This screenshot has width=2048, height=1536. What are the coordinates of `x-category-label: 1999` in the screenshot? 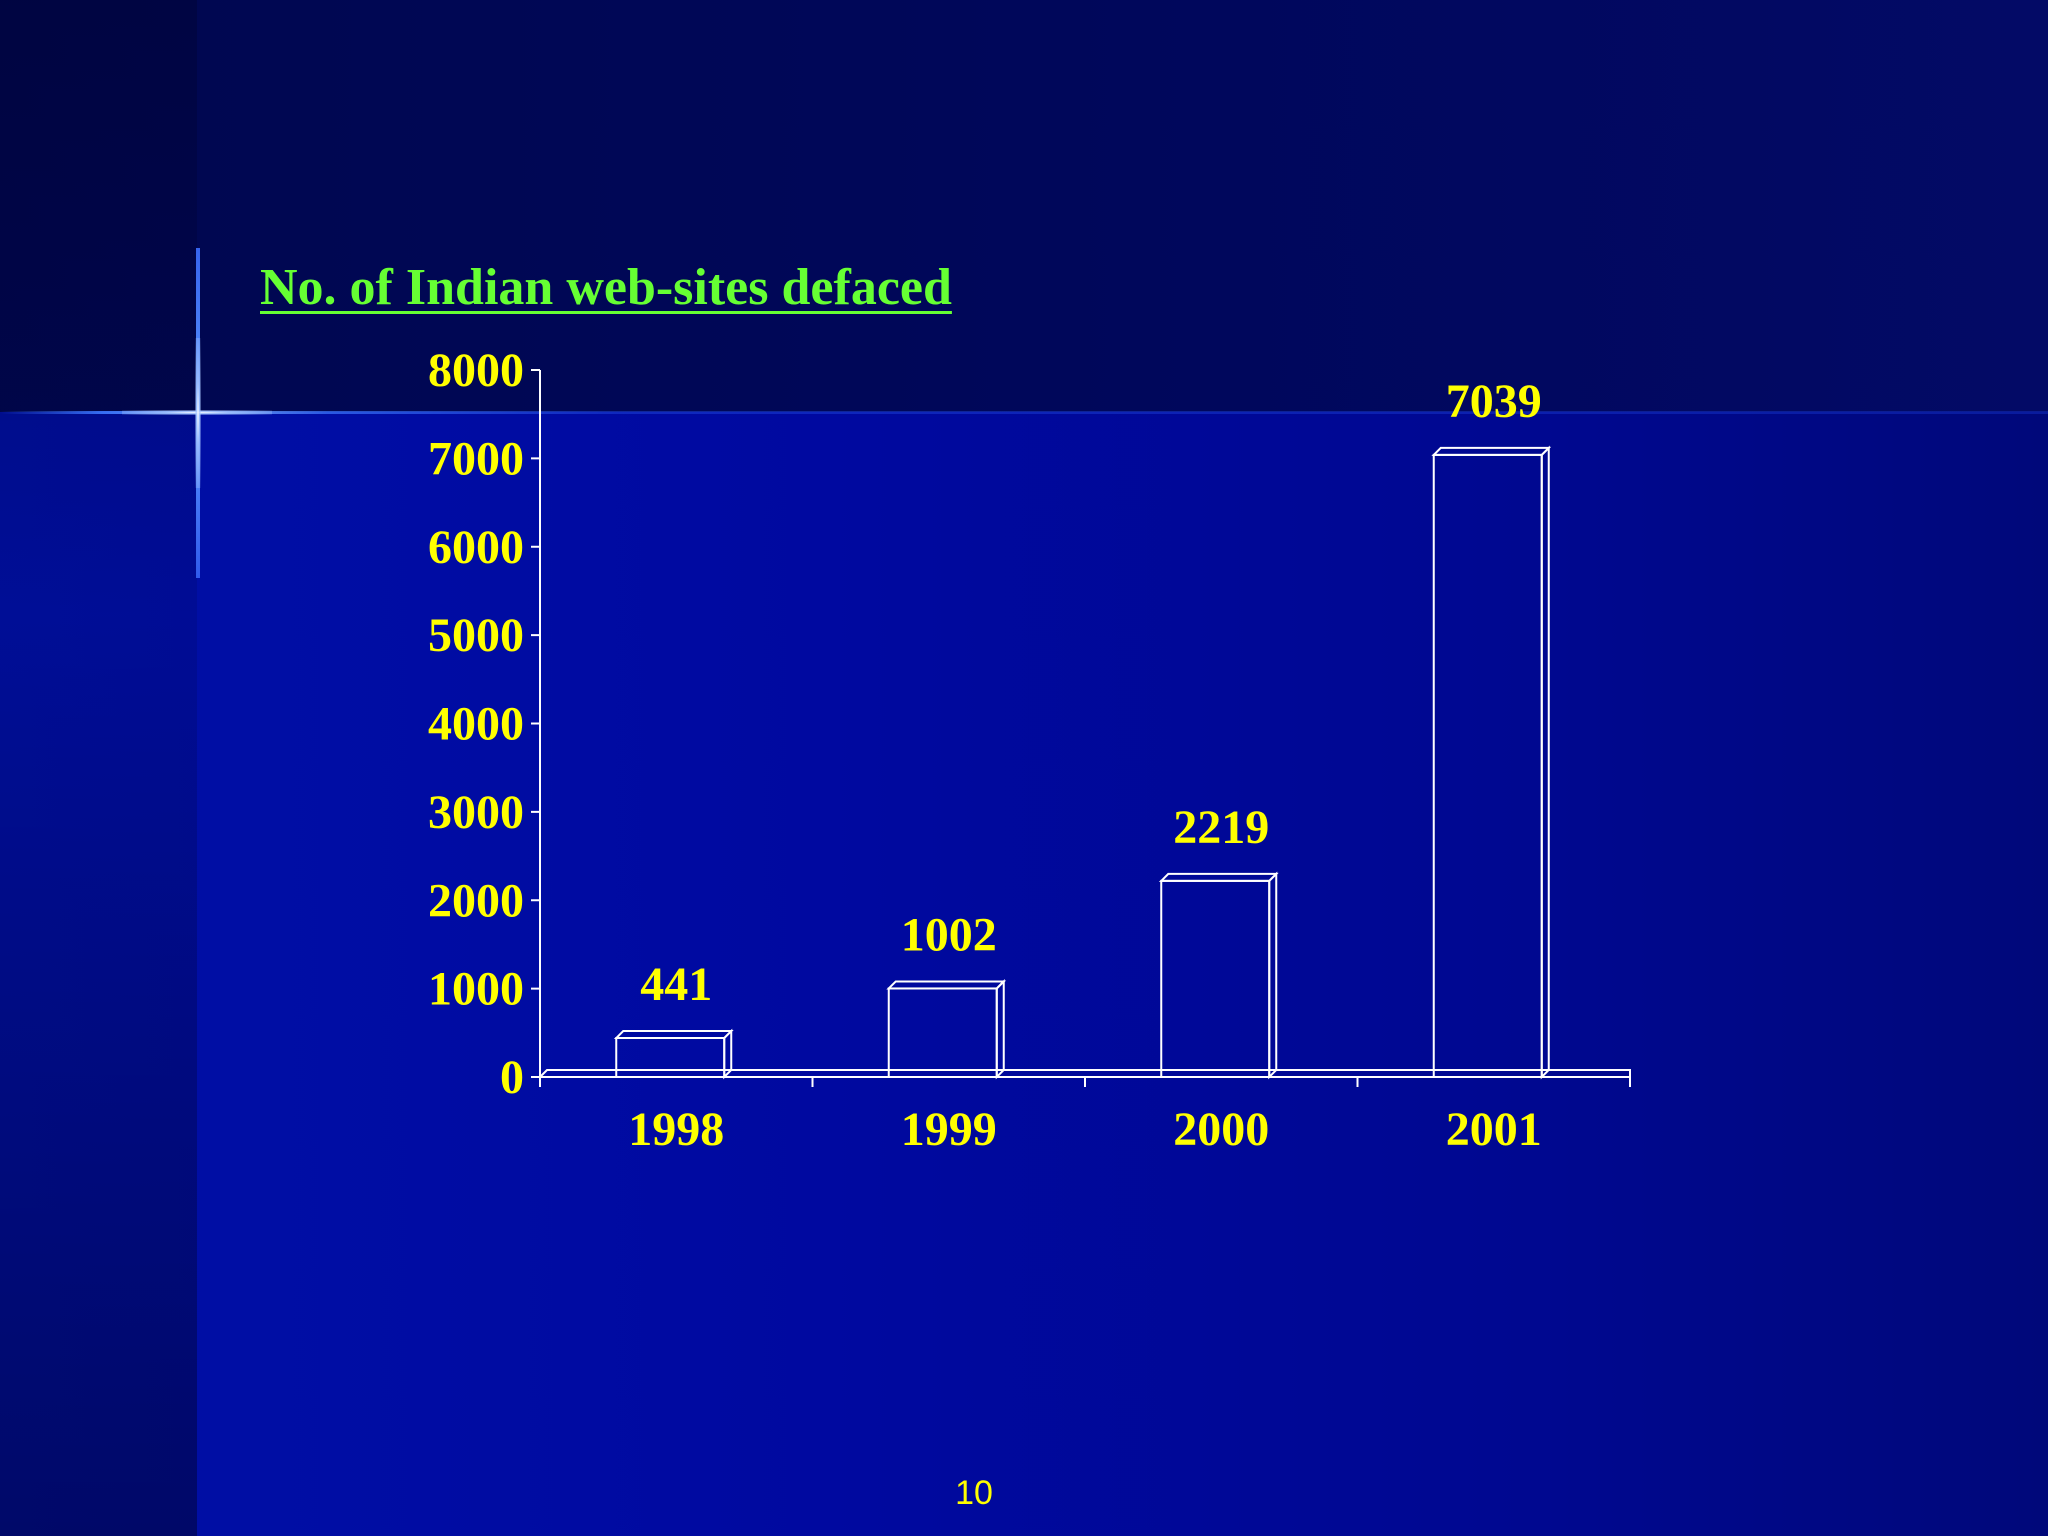 It's located at (949, 1129).